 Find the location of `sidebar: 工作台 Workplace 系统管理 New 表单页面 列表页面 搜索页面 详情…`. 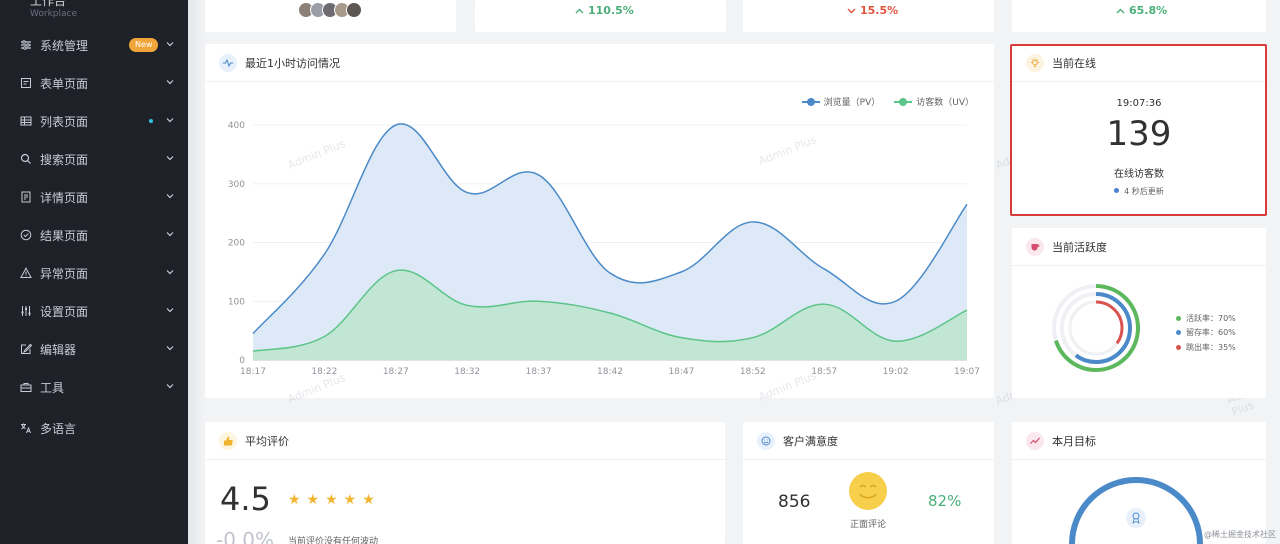

sidebar: 工作台 Workplace 系统管理 New 表单页面 列表页面 搜索页面 详情… is located at coordinates (94, 272).